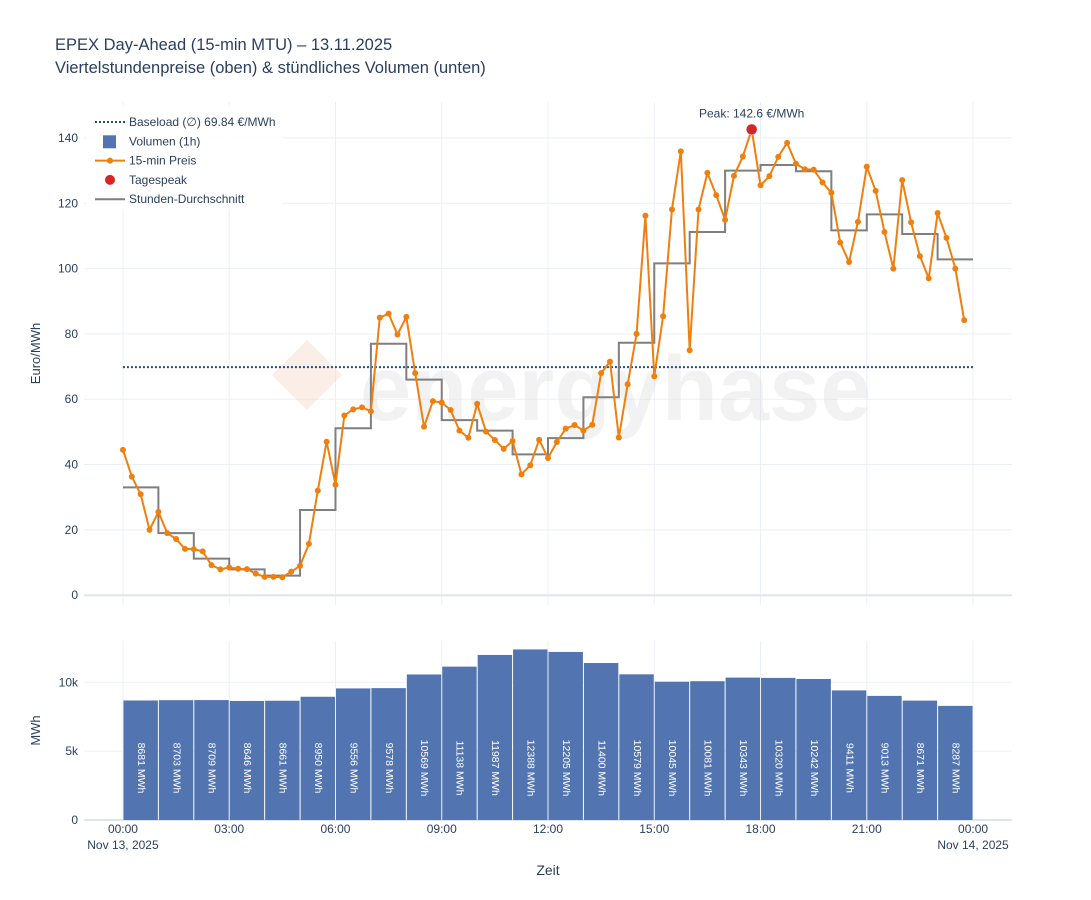  I want to click on legend-item-baseload: Baseload (∅) 69.84 €/MWh, so click(185, 122).